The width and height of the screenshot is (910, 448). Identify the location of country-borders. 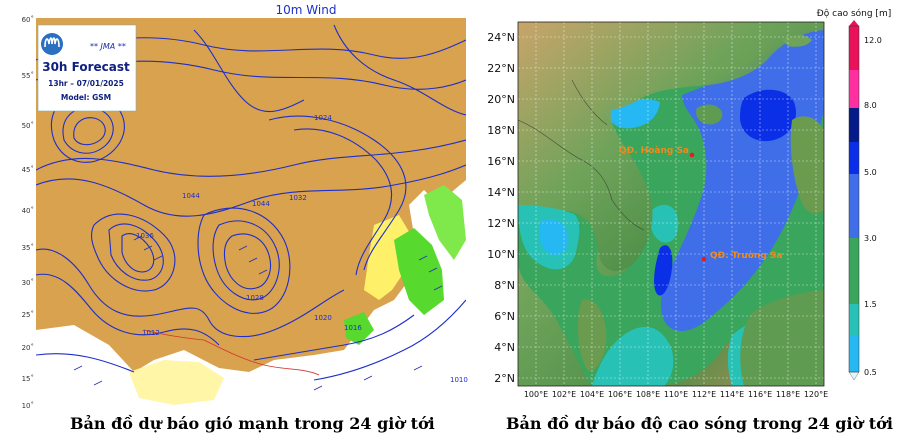
(581, 155).